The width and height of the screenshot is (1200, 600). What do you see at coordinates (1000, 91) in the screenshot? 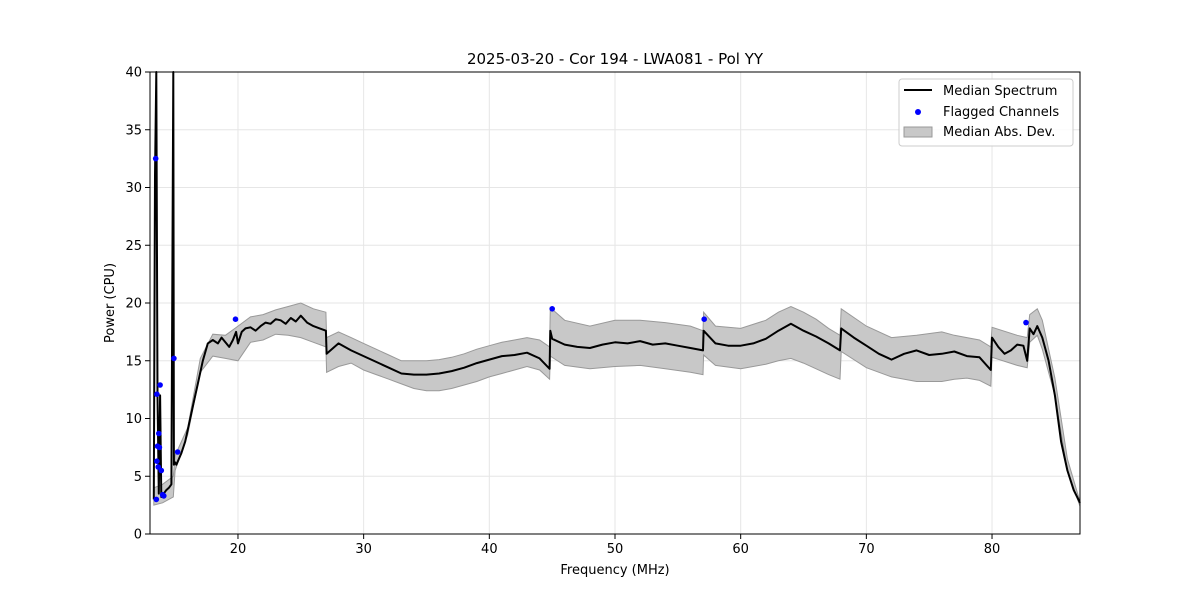
I see `legend-label-median-spectrum: Median Spectrum` at bounding box center [1000, 91].